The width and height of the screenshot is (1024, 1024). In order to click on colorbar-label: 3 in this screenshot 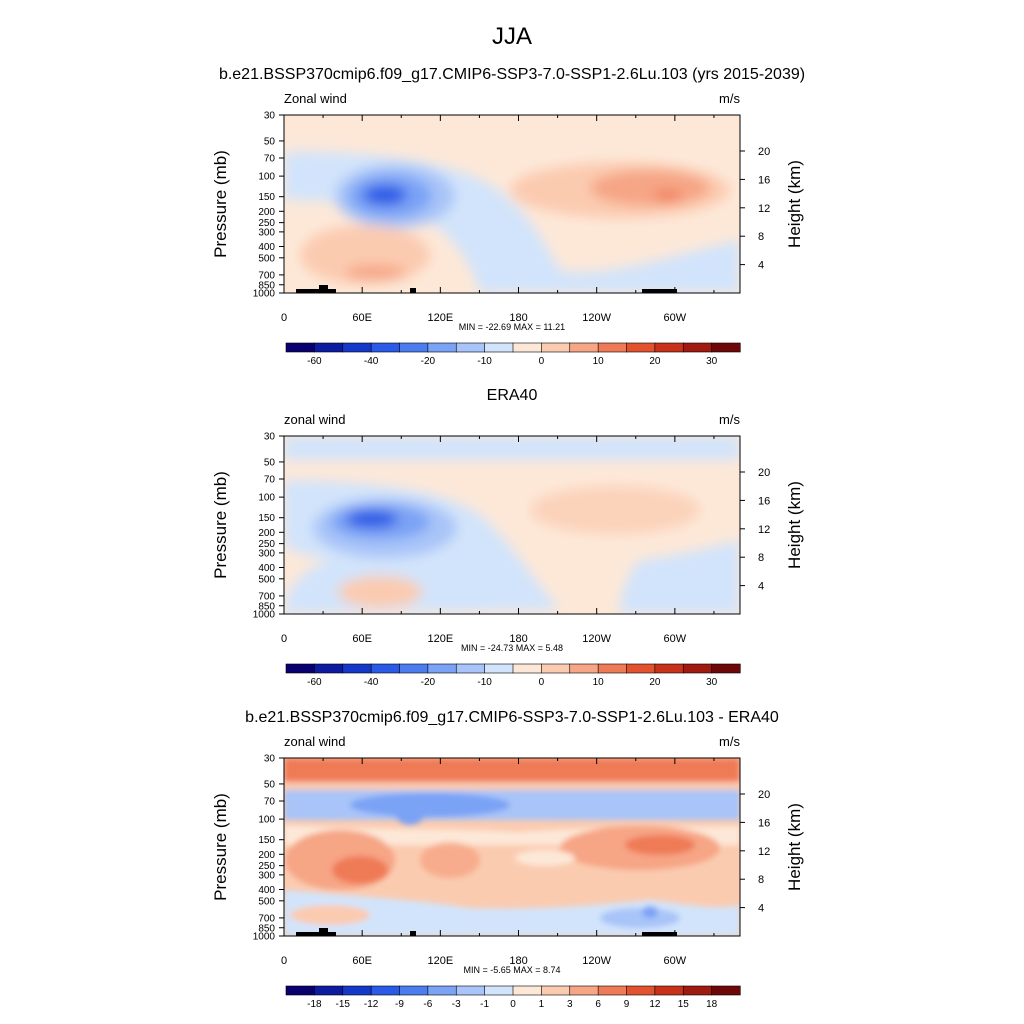, I will do `click(570, 1004)`.